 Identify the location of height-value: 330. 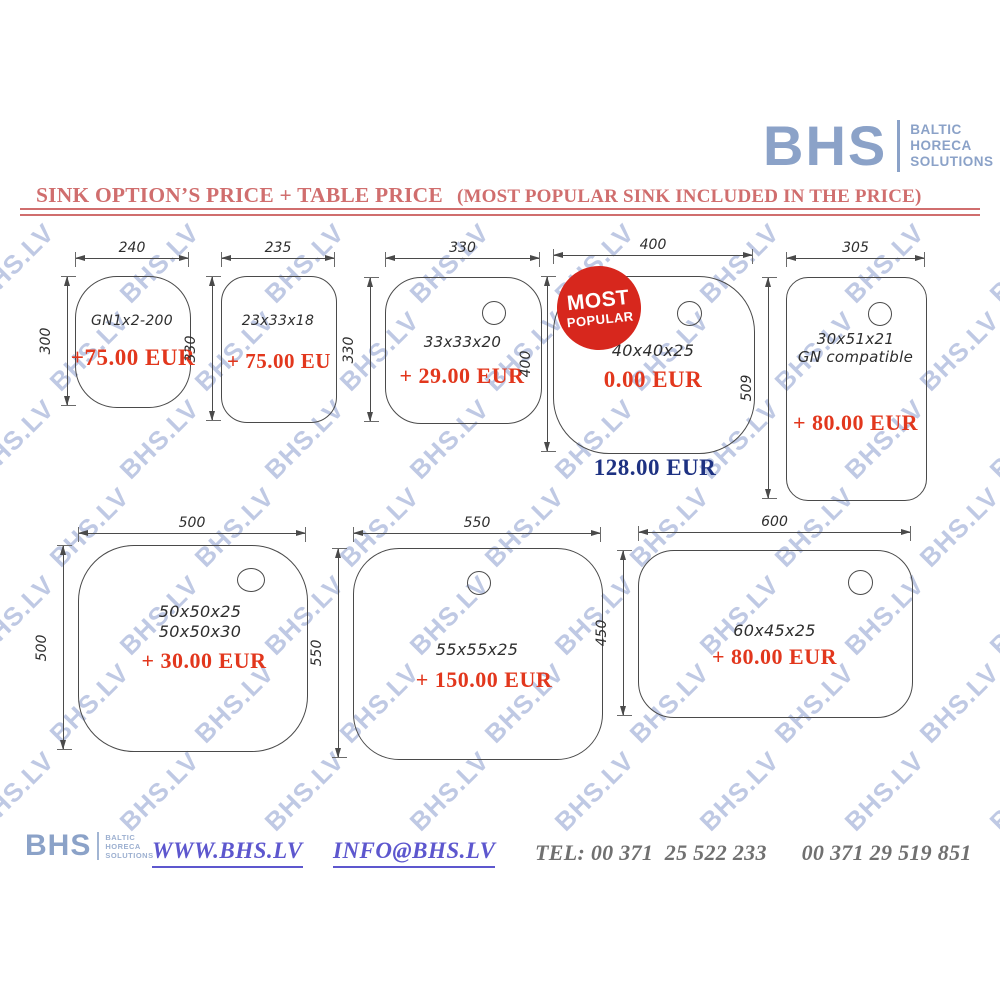
(349, 349).